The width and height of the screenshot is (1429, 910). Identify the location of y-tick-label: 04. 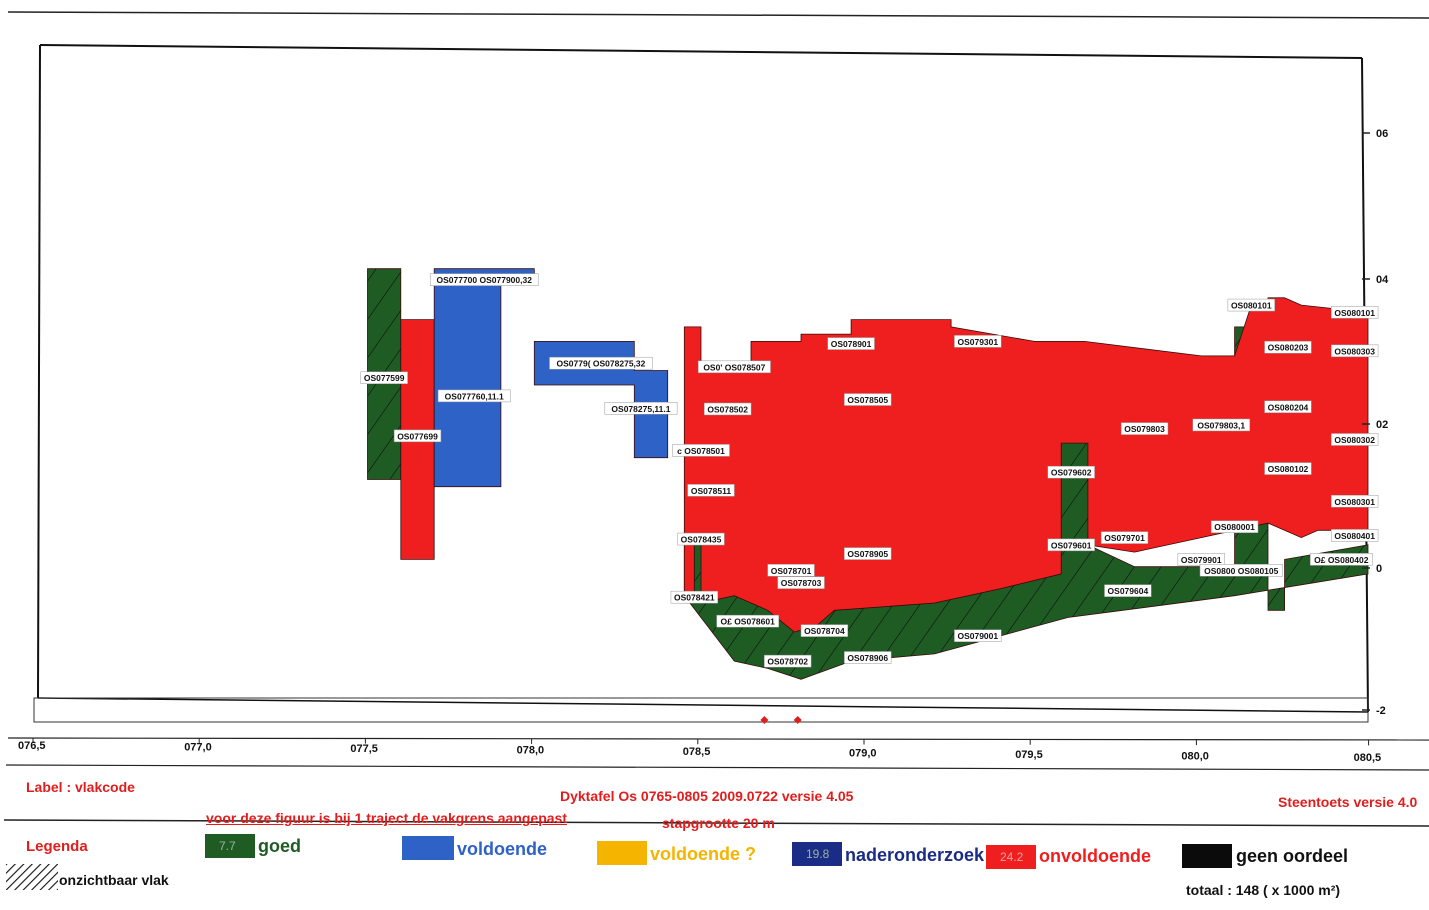
(1382, 280).